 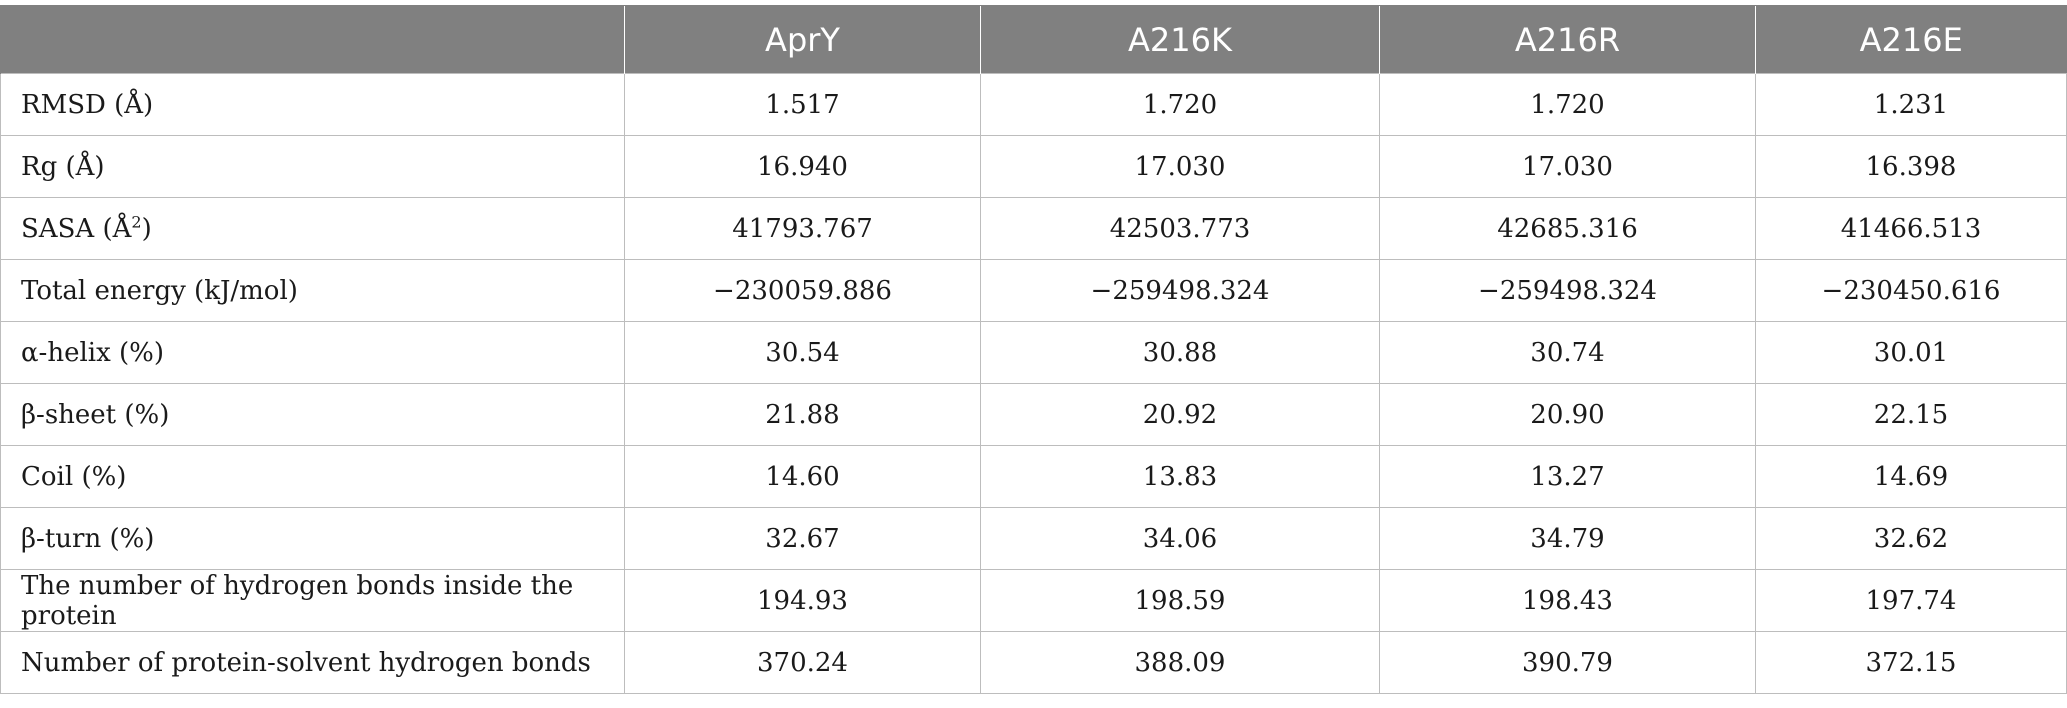 What do you see at coordinates (1180, 414) in the screenshot?
I see `cell-value: 20.92` at bounding box center [1180, 414].